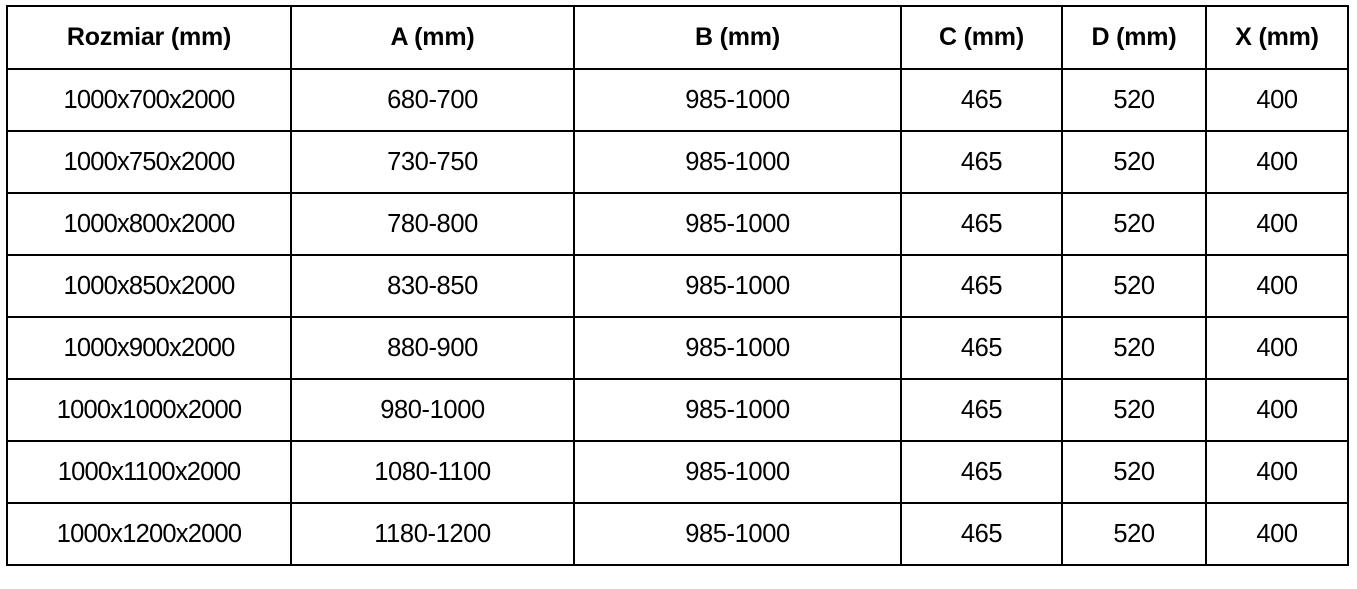 The width and height of the screenshot is (1357, 589). I want to click on cell-size: 1000x800x2000, so click(149, 224).